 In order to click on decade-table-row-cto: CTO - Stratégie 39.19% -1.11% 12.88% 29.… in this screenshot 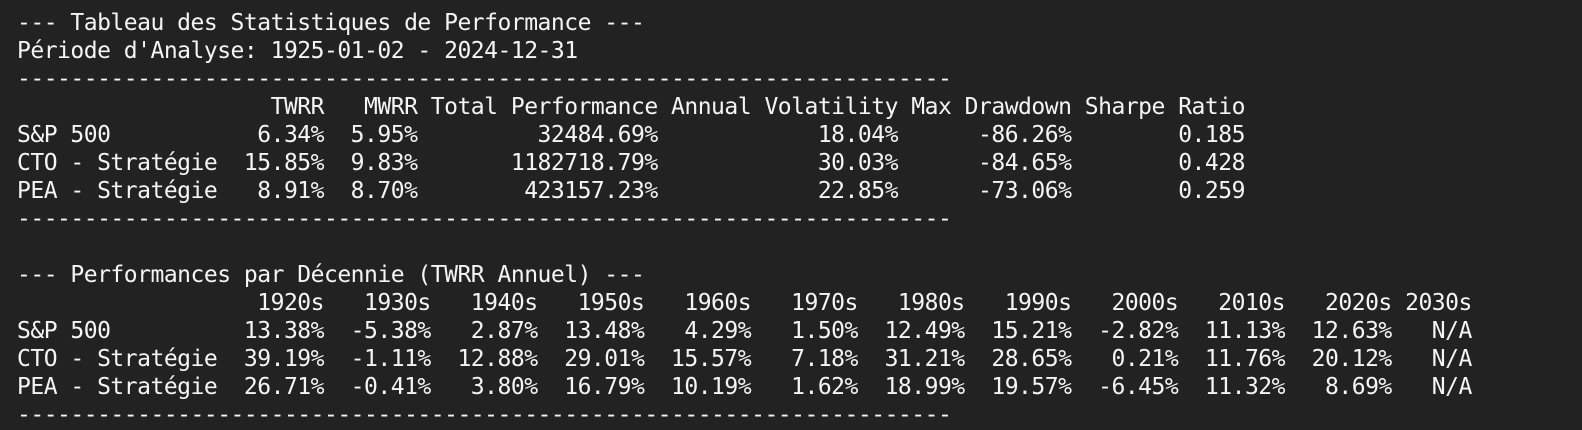, I will do `click(744, 359)`.